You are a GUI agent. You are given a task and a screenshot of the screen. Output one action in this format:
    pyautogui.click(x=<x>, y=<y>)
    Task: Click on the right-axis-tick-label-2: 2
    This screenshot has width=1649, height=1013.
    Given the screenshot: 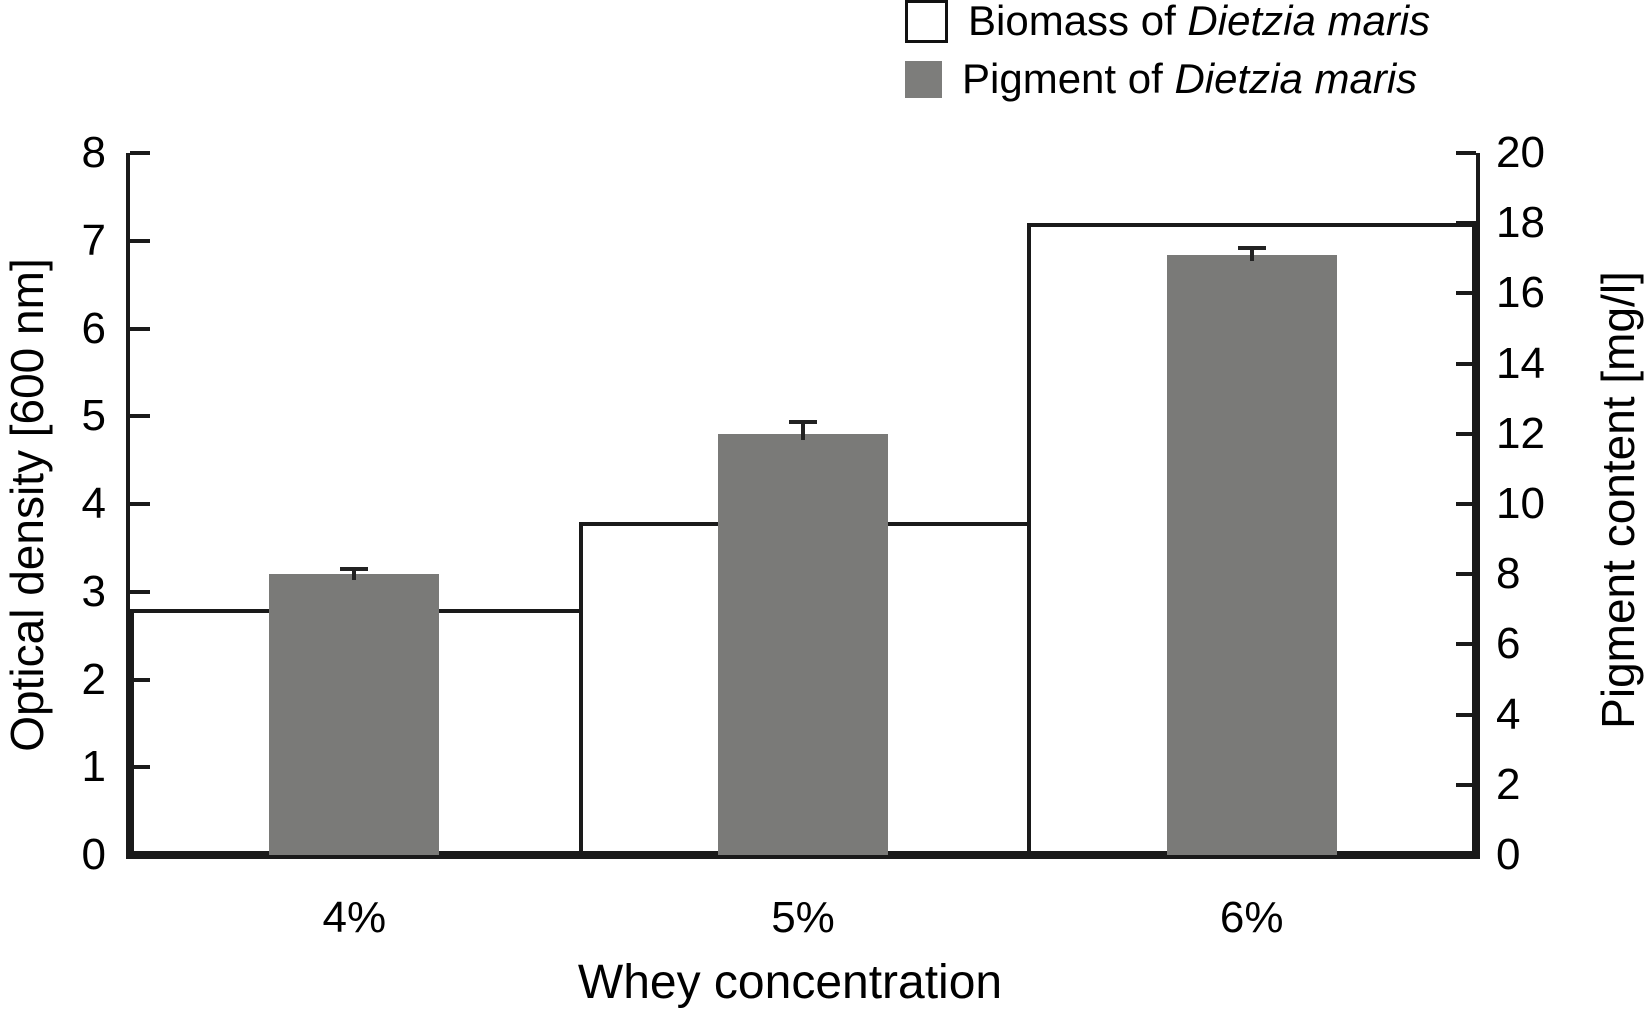 What is the action you would take?
    pyautogui.click(x=1508, y=784)
    